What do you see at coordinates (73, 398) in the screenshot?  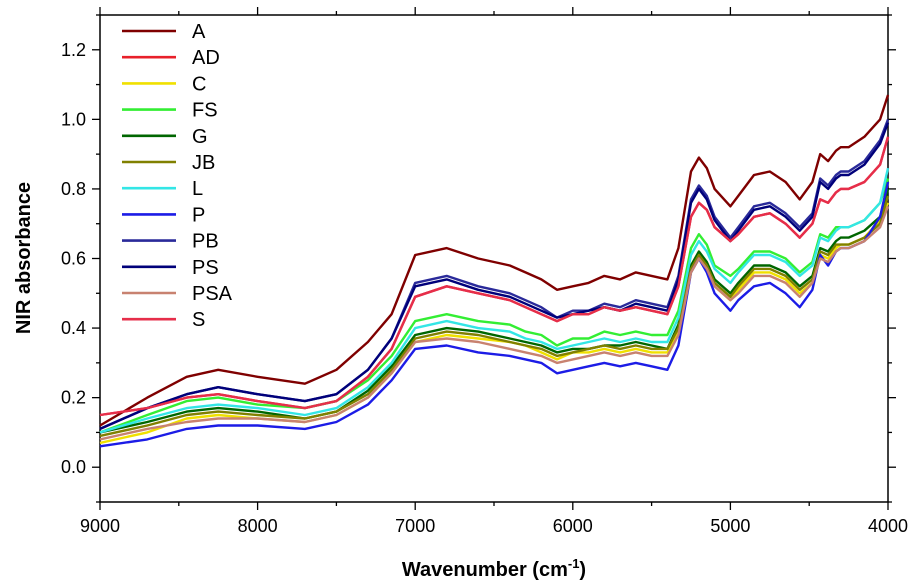 I see `y-tick-label: 0.2` at bounding box center [73, 398].